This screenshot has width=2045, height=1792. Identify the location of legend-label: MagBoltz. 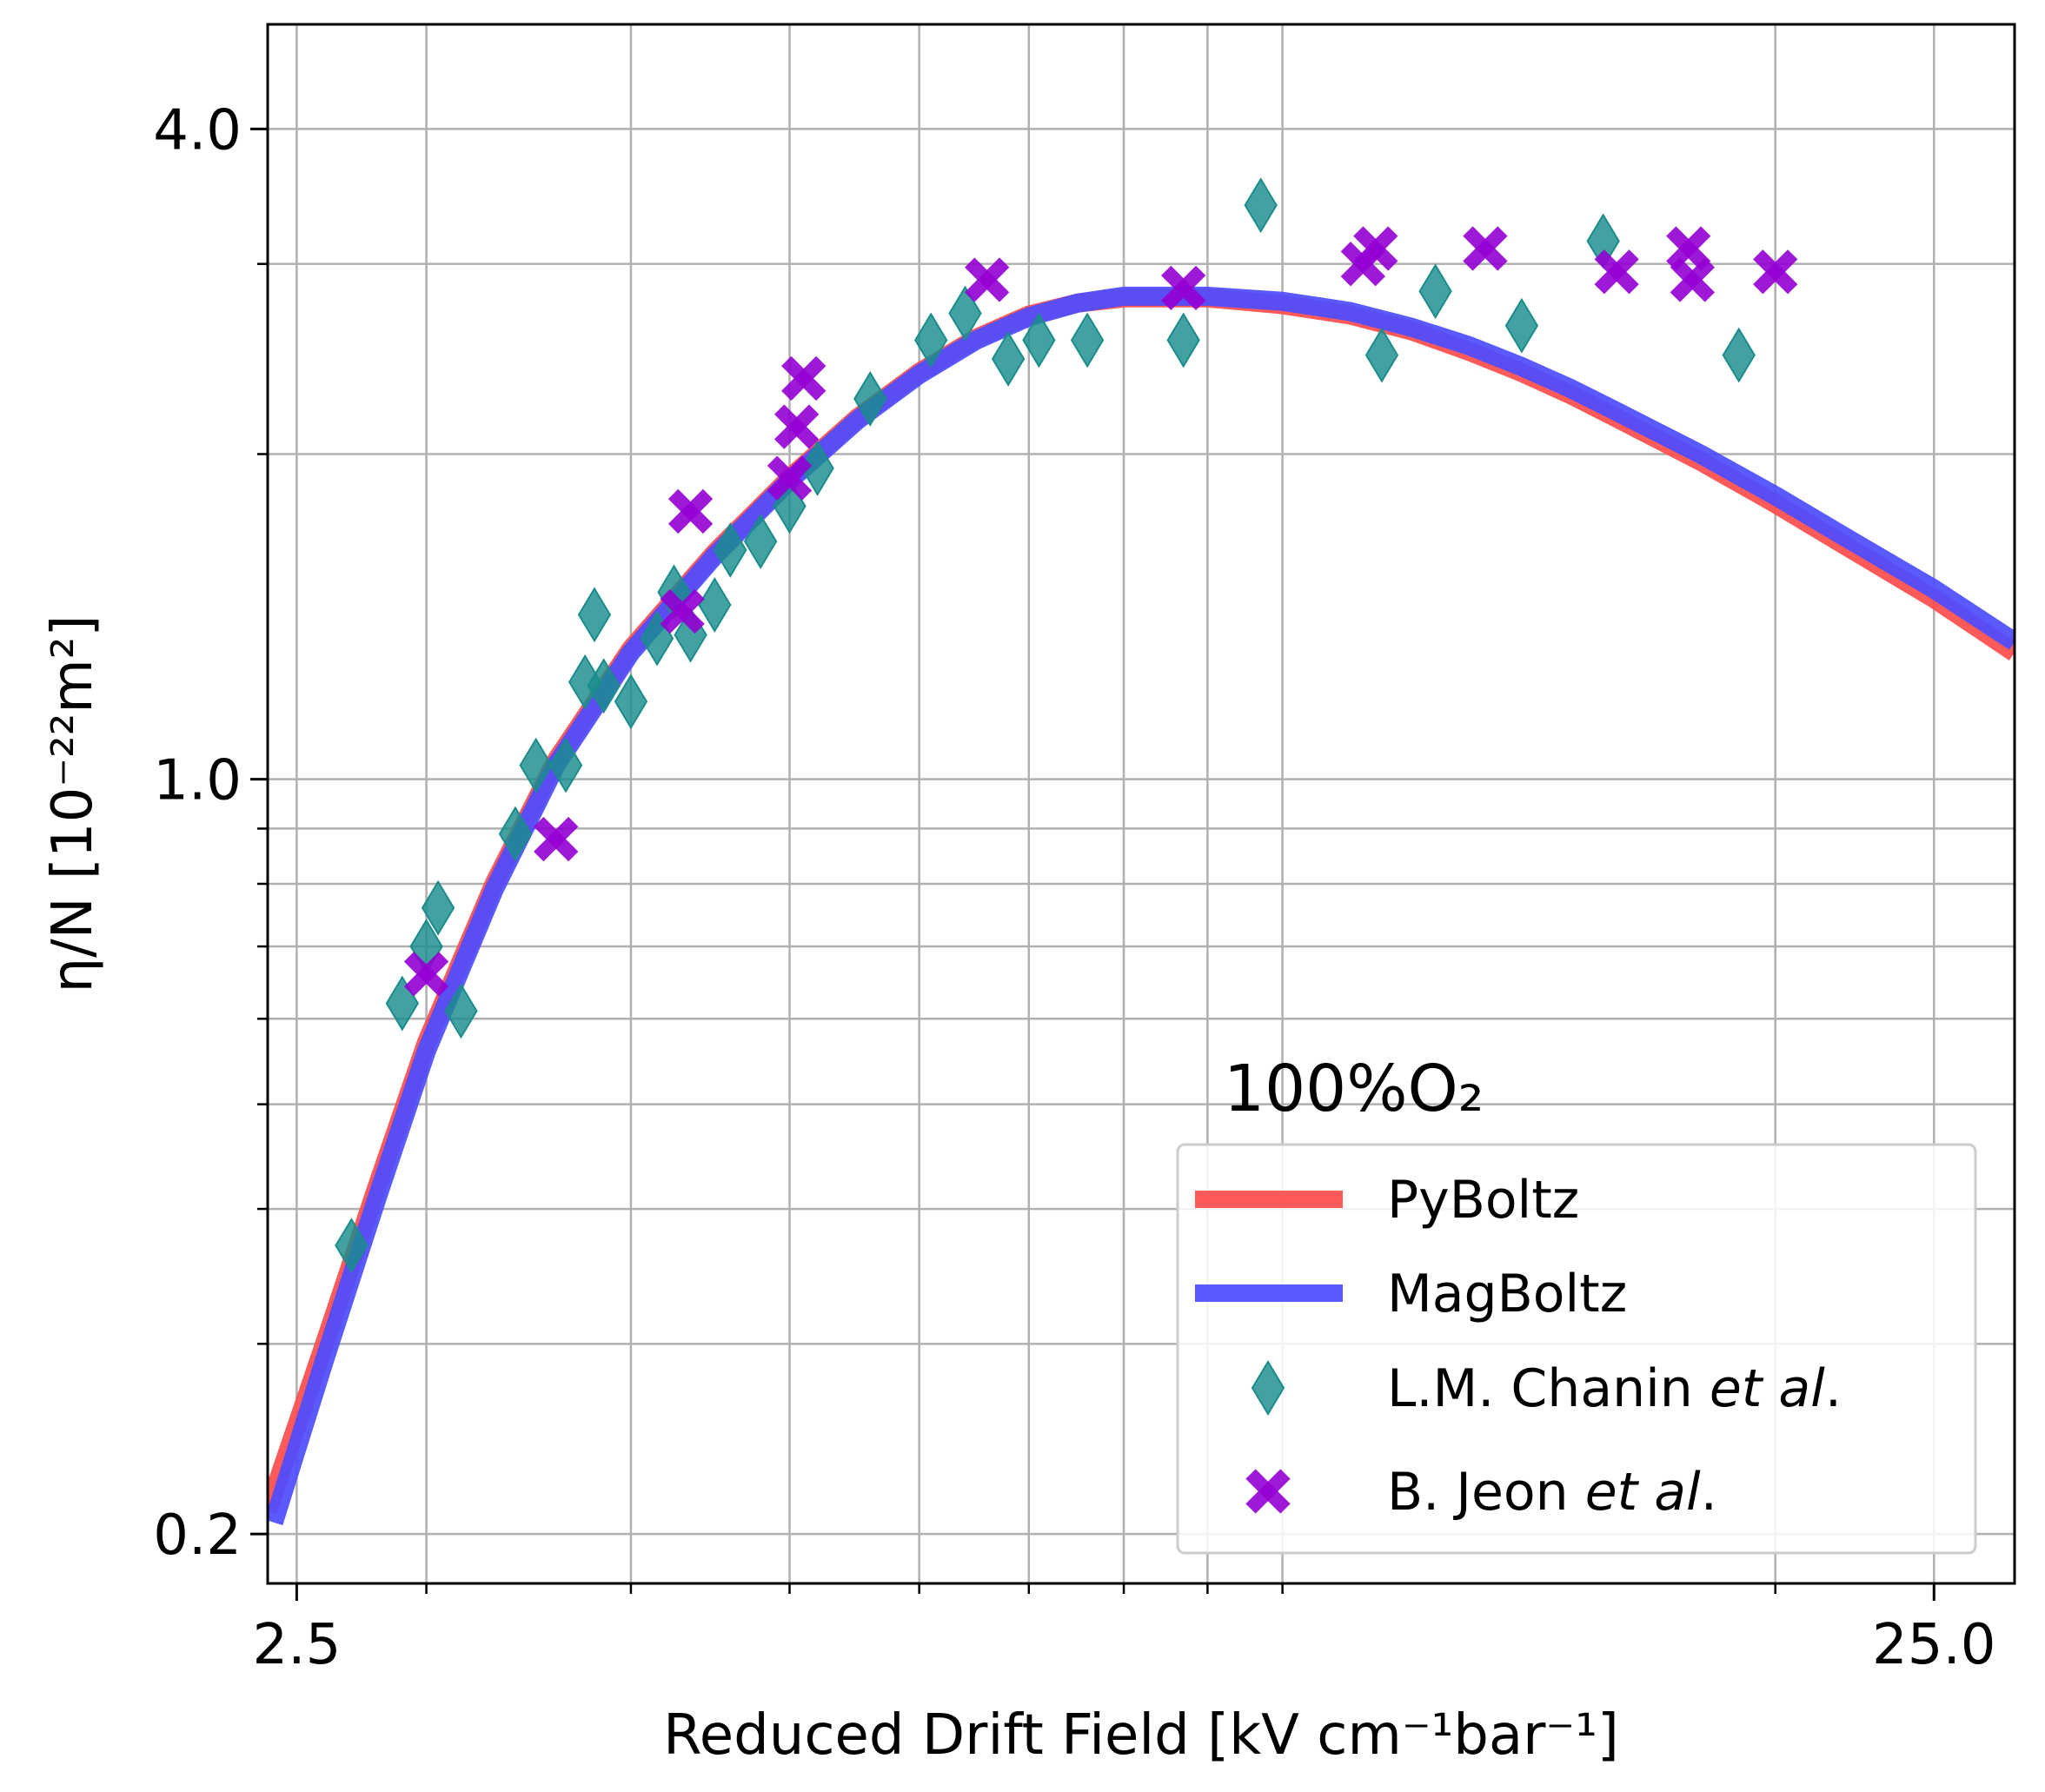
(1507, 1294).